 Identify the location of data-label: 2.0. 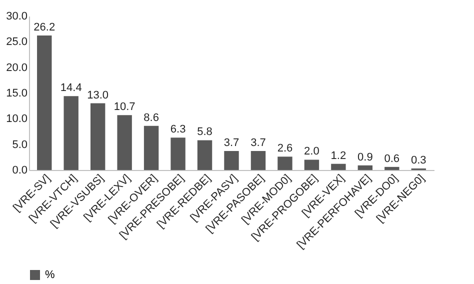
(312, 152).